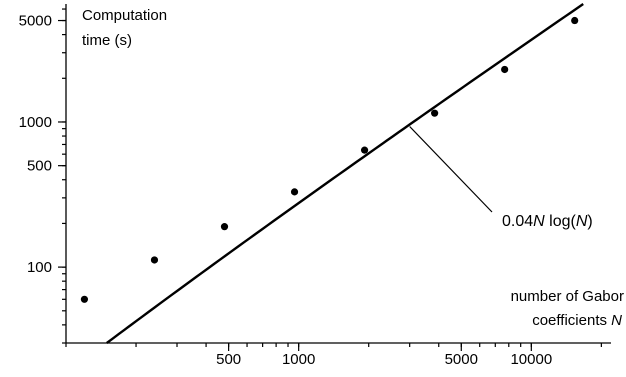 The image size is (626, 377). I want to click on fit-annotation: 0.04N log(N), so click(547, 221).